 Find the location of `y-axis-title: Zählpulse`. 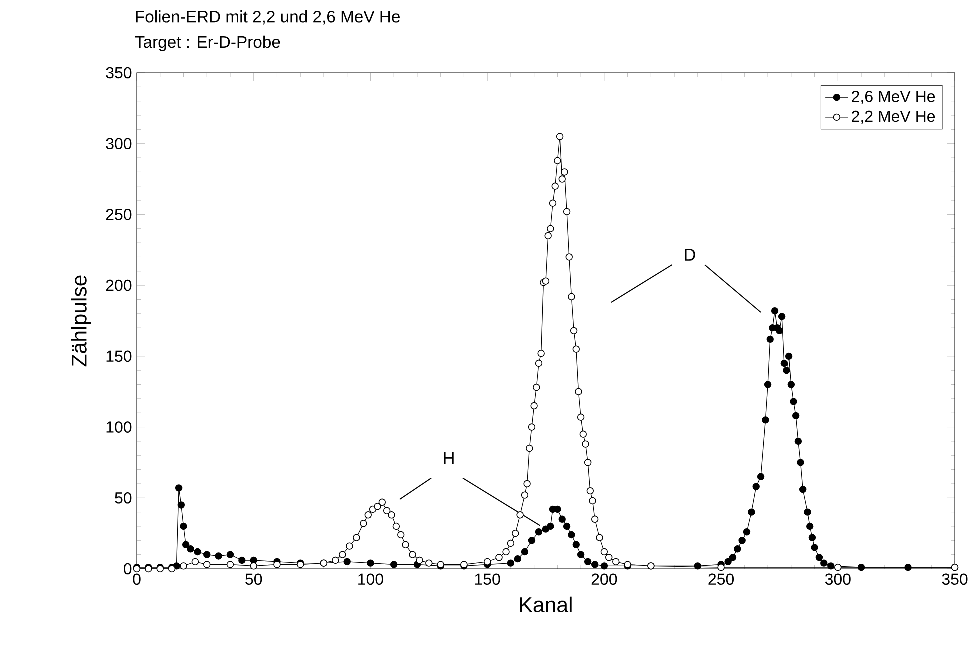

y-axis-title: Zählpulse is located at coordinates (81, 321).